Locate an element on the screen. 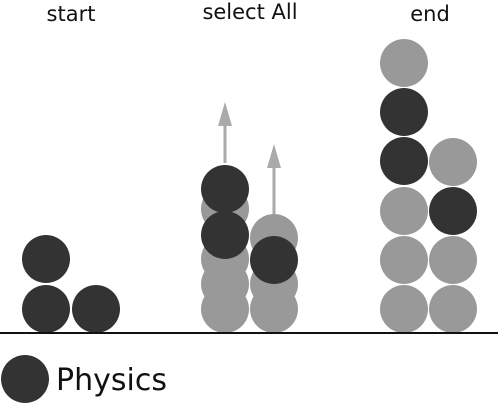 This screenshot has height=404, width=498. end-group is located at coordinates (428, 186).